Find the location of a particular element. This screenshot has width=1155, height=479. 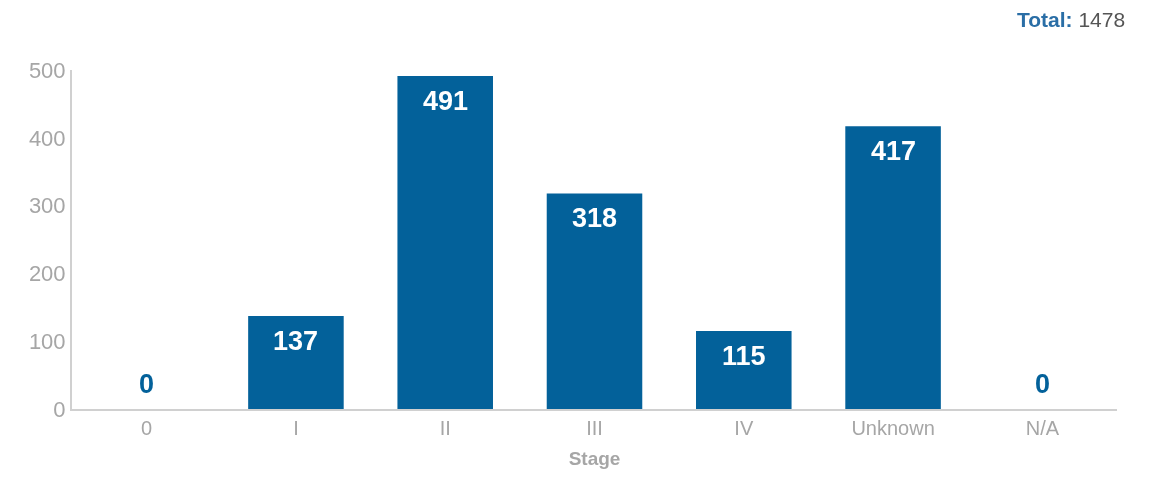

x-tick-label: III is located at coordinates (594, 428).